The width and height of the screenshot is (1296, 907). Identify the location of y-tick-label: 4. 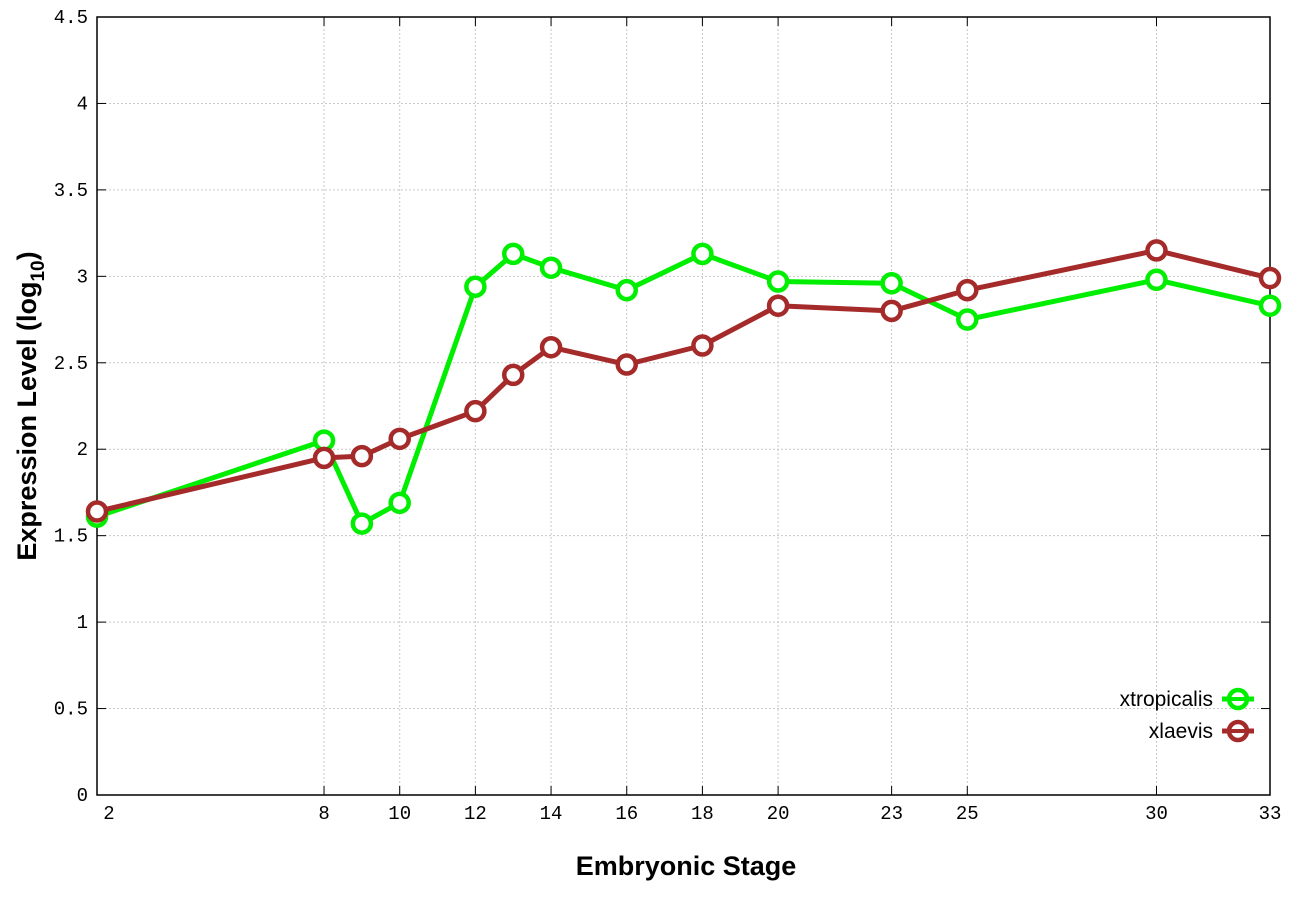
(82, 104).